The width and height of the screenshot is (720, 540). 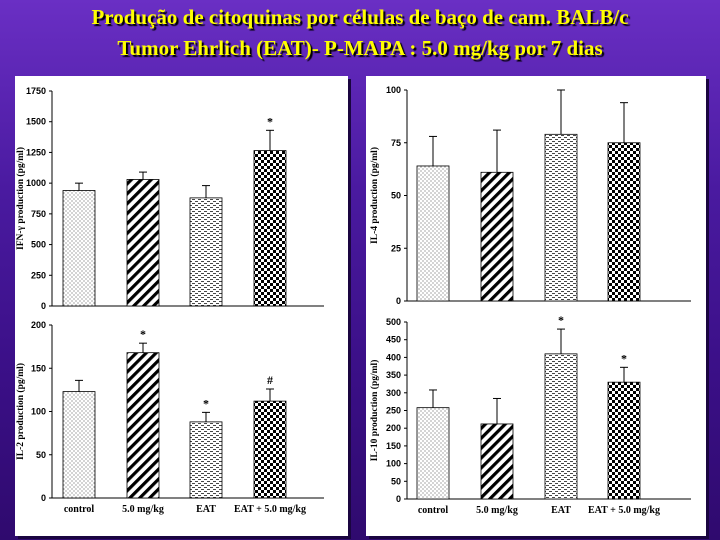 What do you see at coordinates (36, 122) in the screenshot?
I see `y-tick-label: 1500` at bounding box center [36, 122].